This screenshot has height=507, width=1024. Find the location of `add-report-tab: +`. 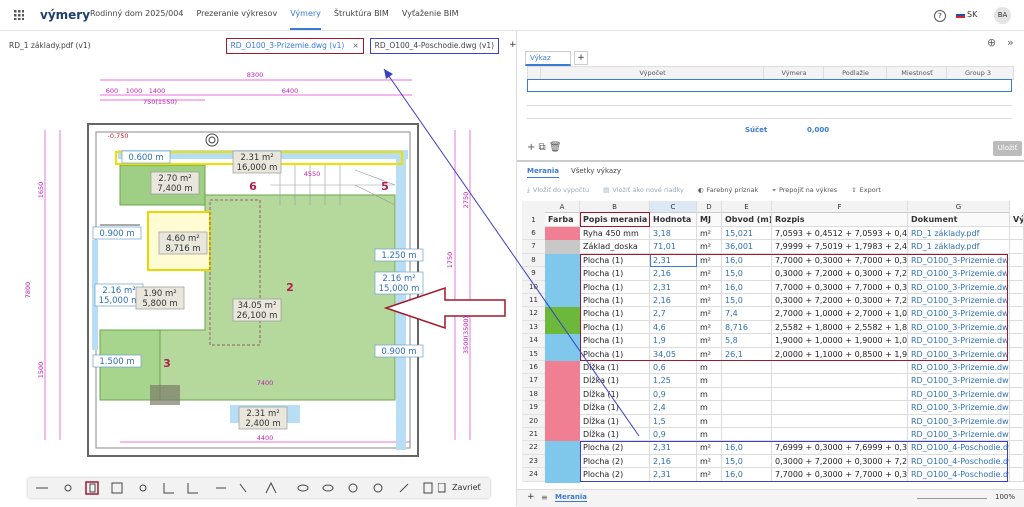

add-report-tab: + is located at coordinates (581, 58).